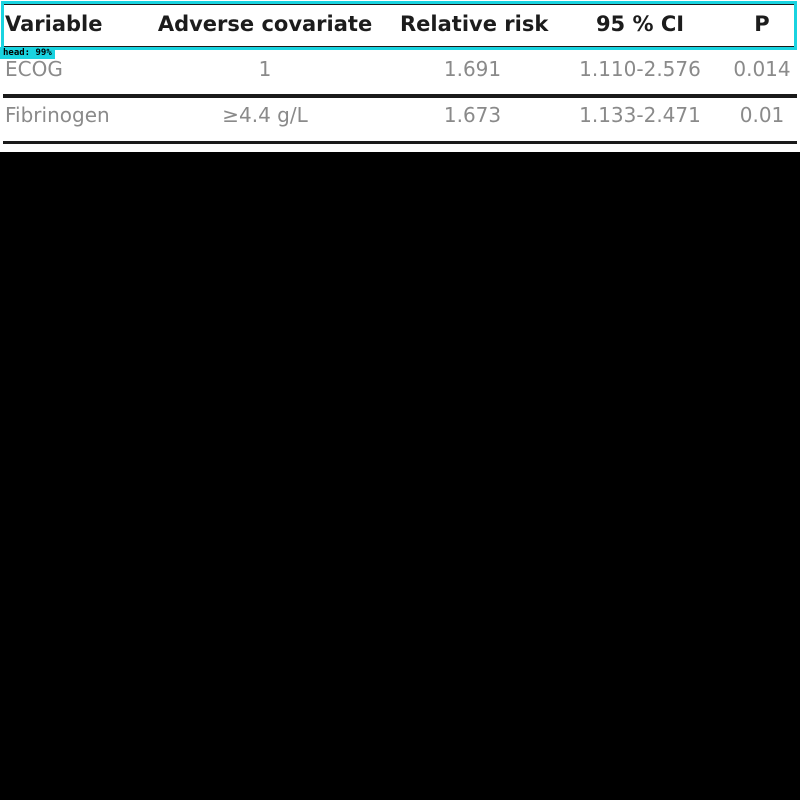  I want to click on header-adverse-covariate: Adverse covariate, so click(265, 24).